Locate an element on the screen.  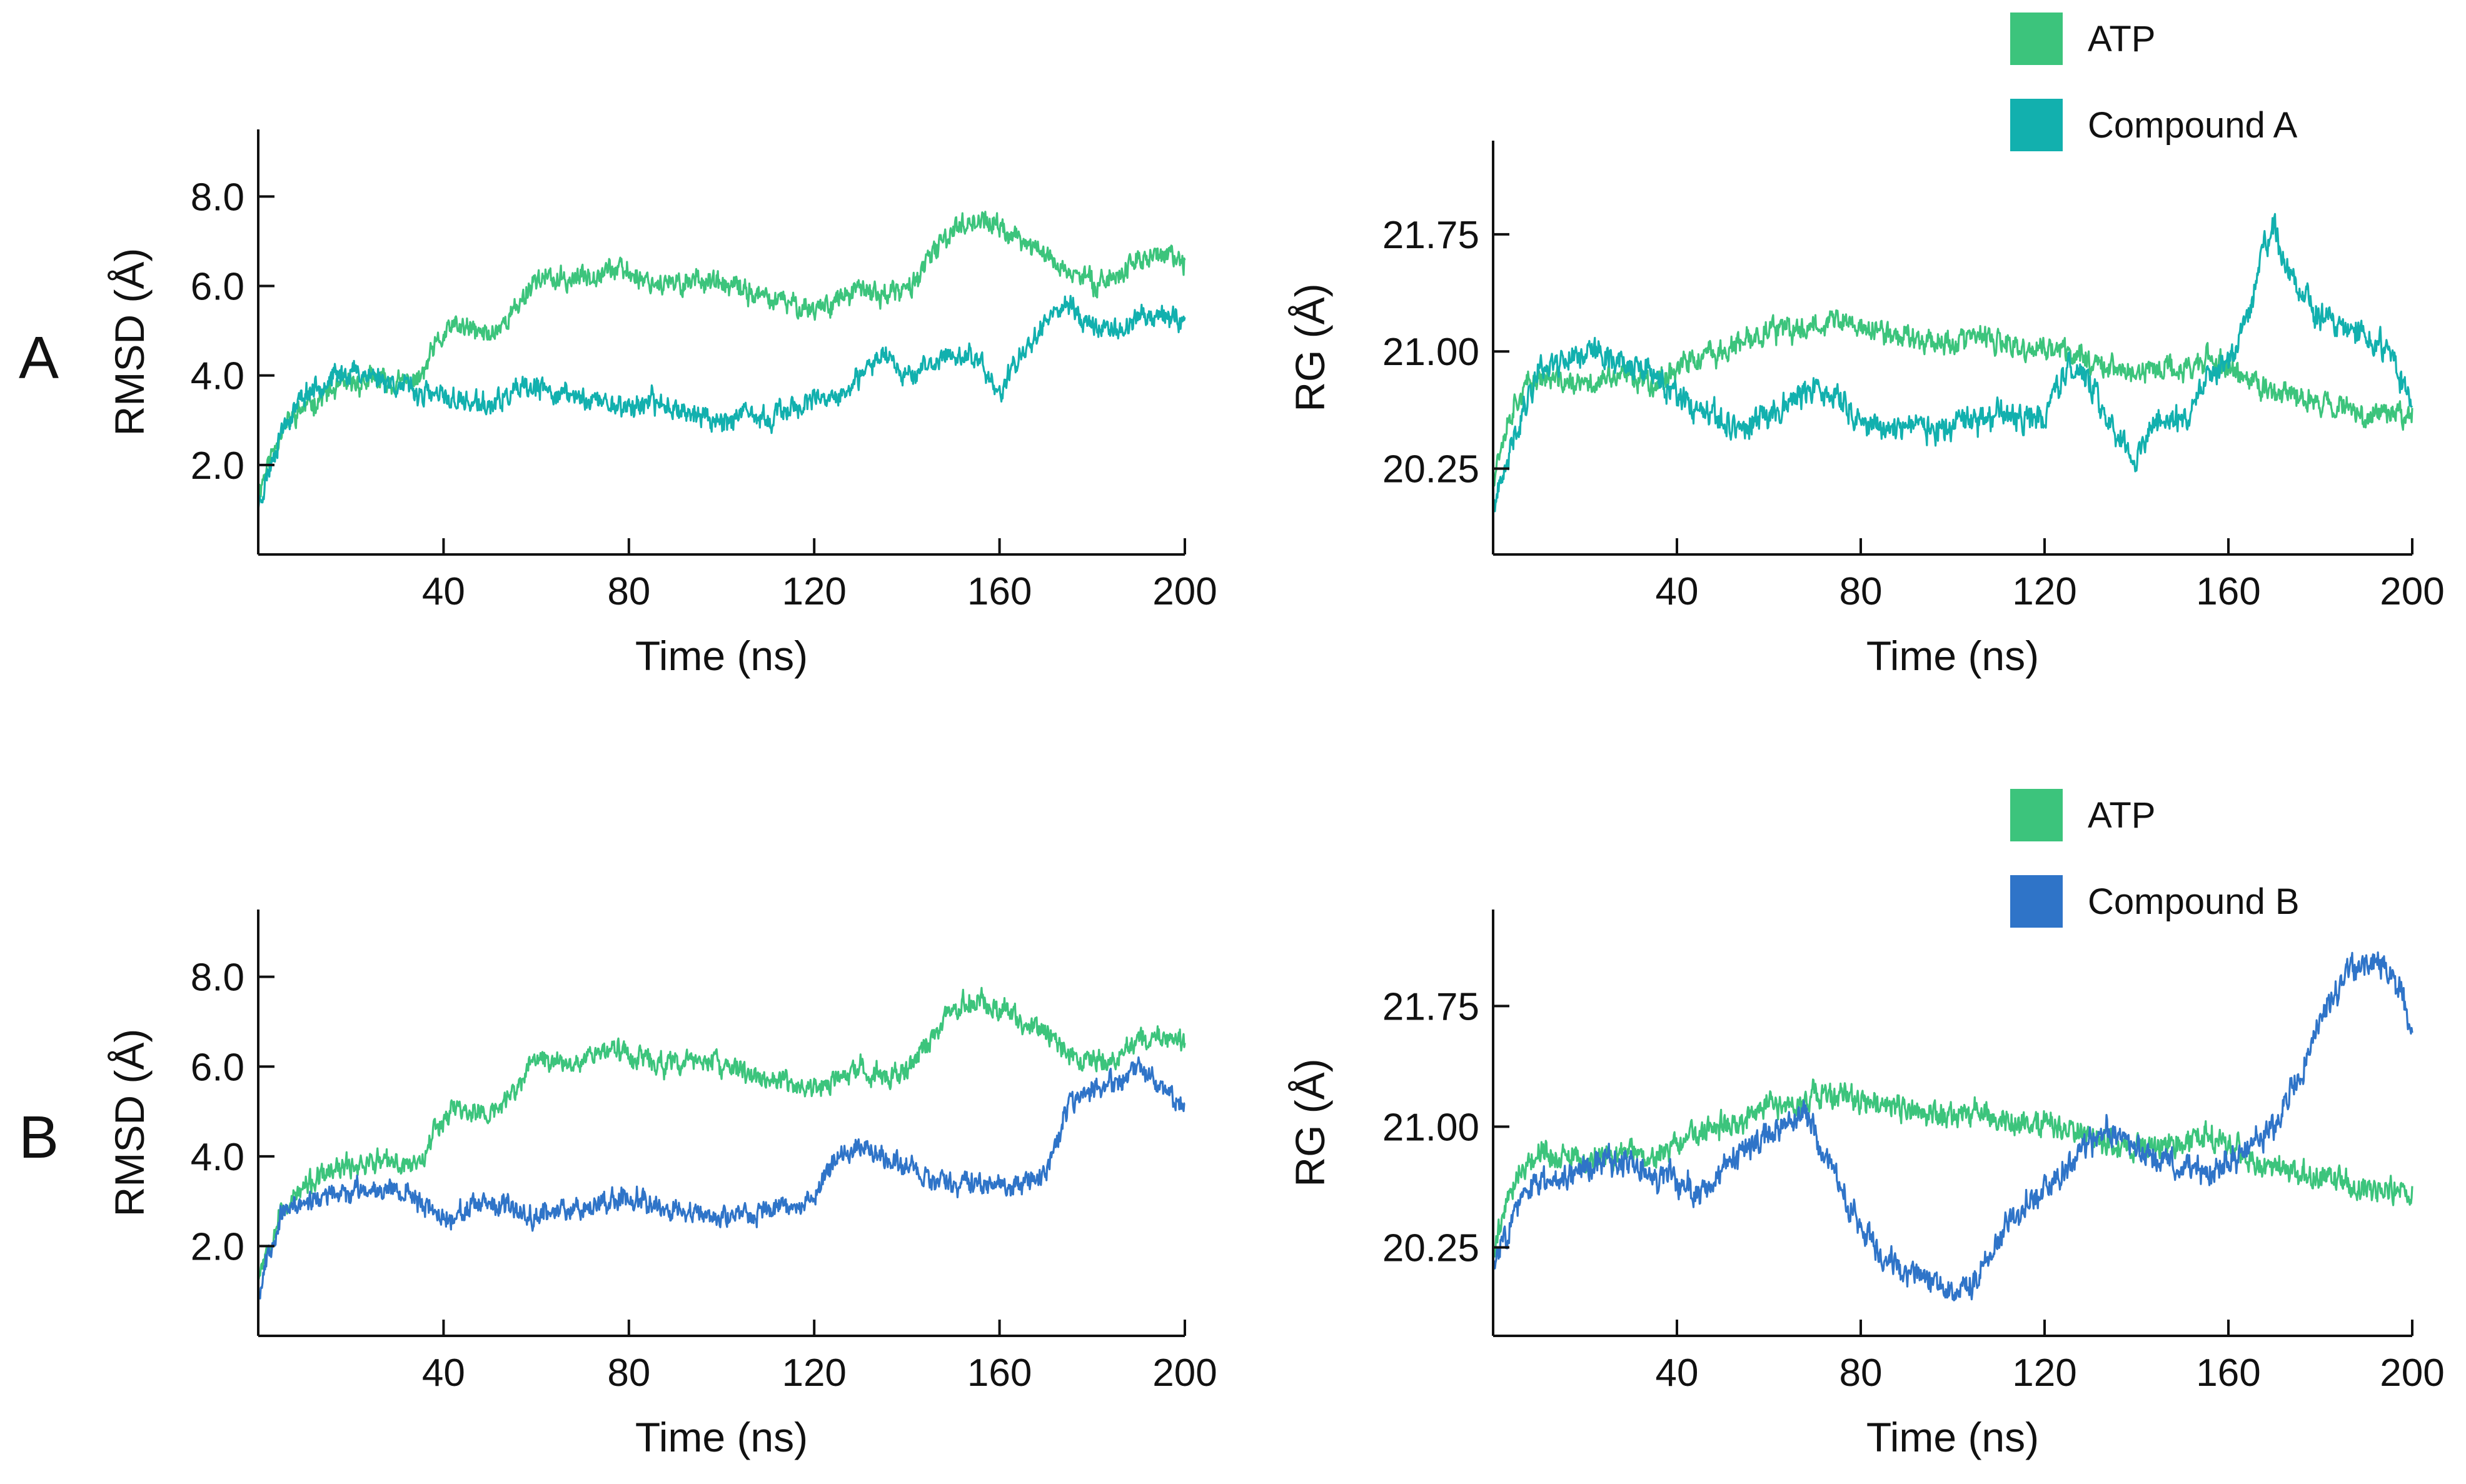
legend-label: Compound B is located at coordinates (2194, 901).